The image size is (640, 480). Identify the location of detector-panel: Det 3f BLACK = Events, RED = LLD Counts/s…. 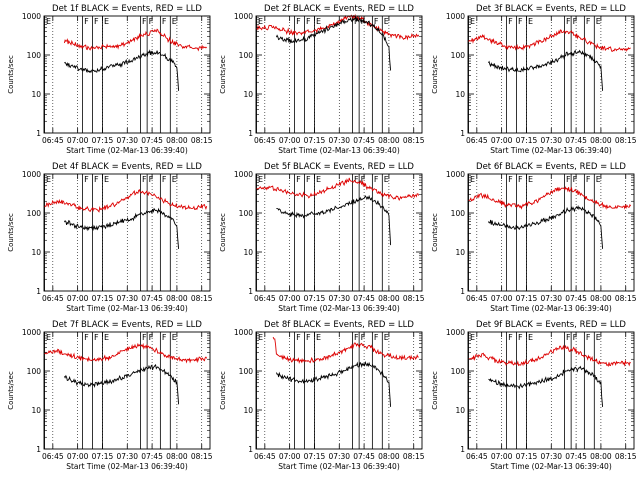
(534, 79).